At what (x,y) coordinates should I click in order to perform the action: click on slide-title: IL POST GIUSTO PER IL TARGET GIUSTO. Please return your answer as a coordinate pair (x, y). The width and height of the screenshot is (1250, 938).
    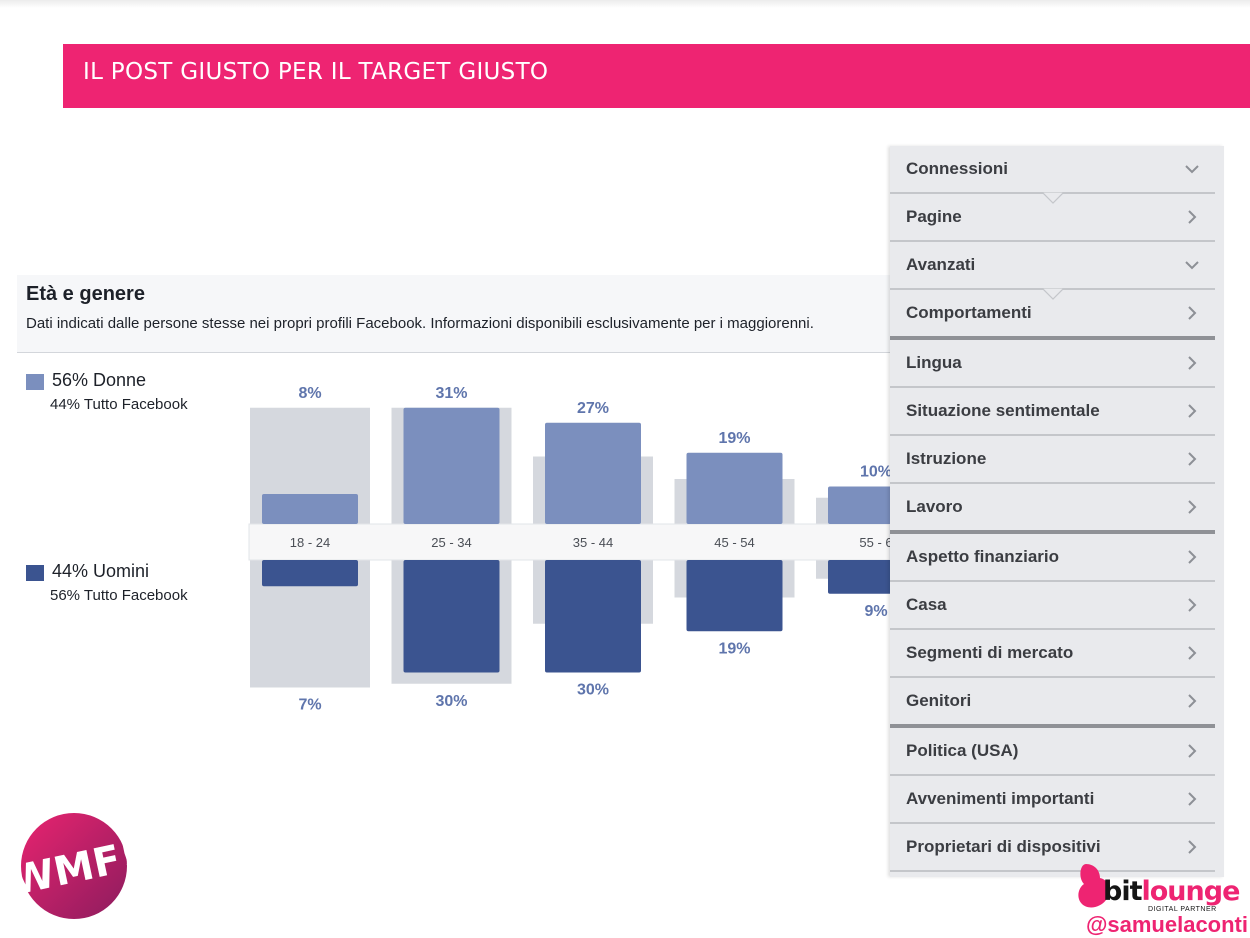
    Looking at the image, I should click on (316, 72).